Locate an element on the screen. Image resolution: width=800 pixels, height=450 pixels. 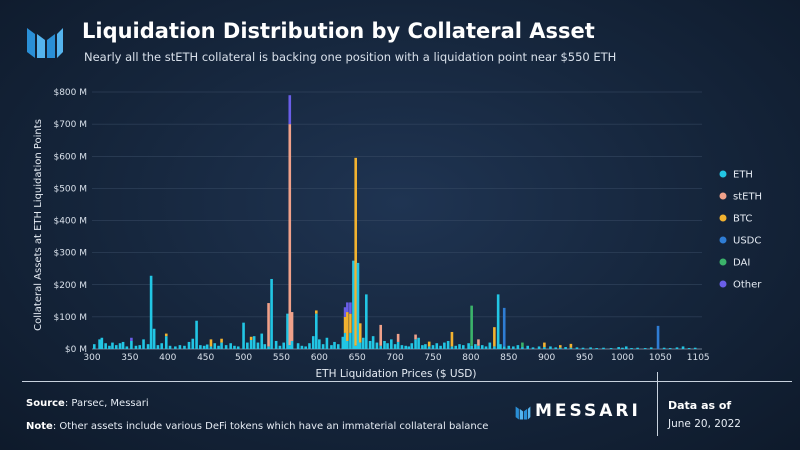
legend-label: Other is located at coordinates (747, 285).